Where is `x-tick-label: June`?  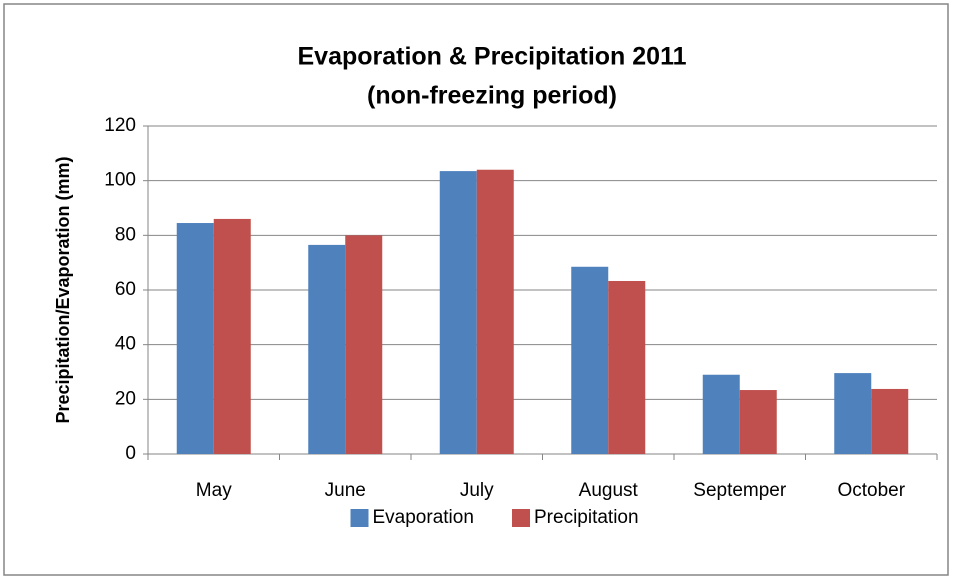 x-tick-label: June is located at coordinates (345, 490).